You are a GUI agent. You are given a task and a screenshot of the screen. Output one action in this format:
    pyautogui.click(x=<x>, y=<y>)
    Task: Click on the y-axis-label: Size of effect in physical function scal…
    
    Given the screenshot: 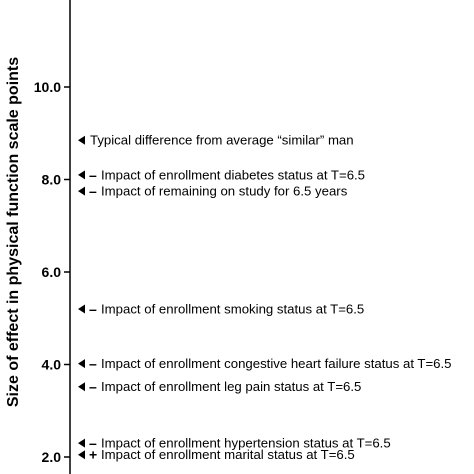 What is the action you would take?
    pyautogui.click(x=13, y=232)
    